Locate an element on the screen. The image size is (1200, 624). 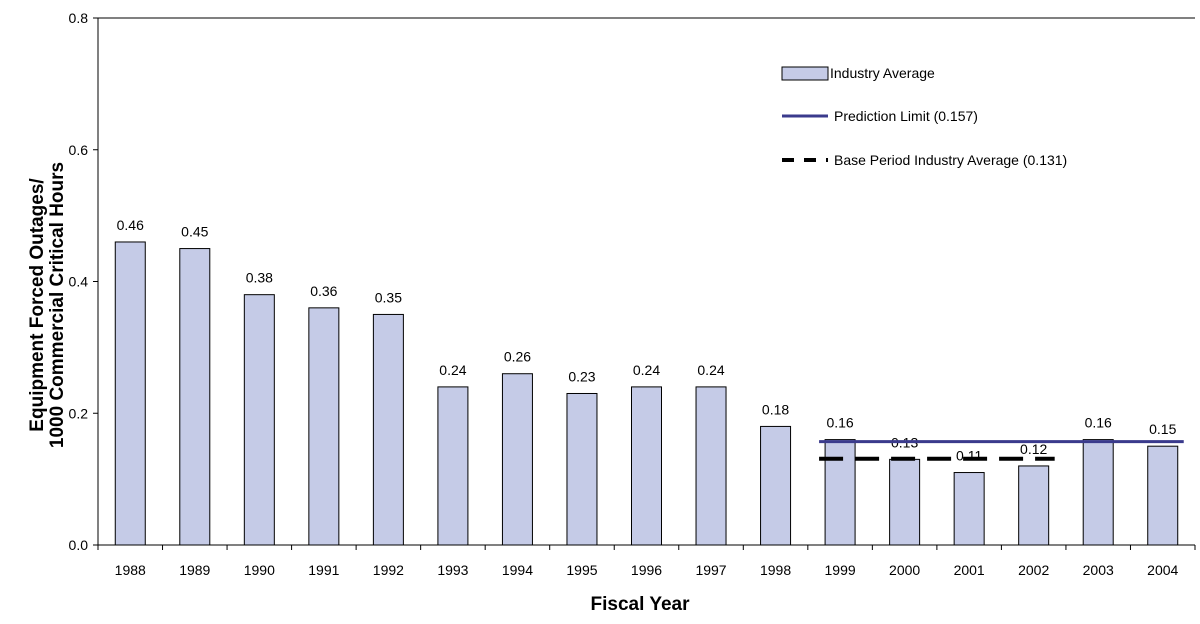
y-tick-label: 0.2 is located at coordinates (79, 413).